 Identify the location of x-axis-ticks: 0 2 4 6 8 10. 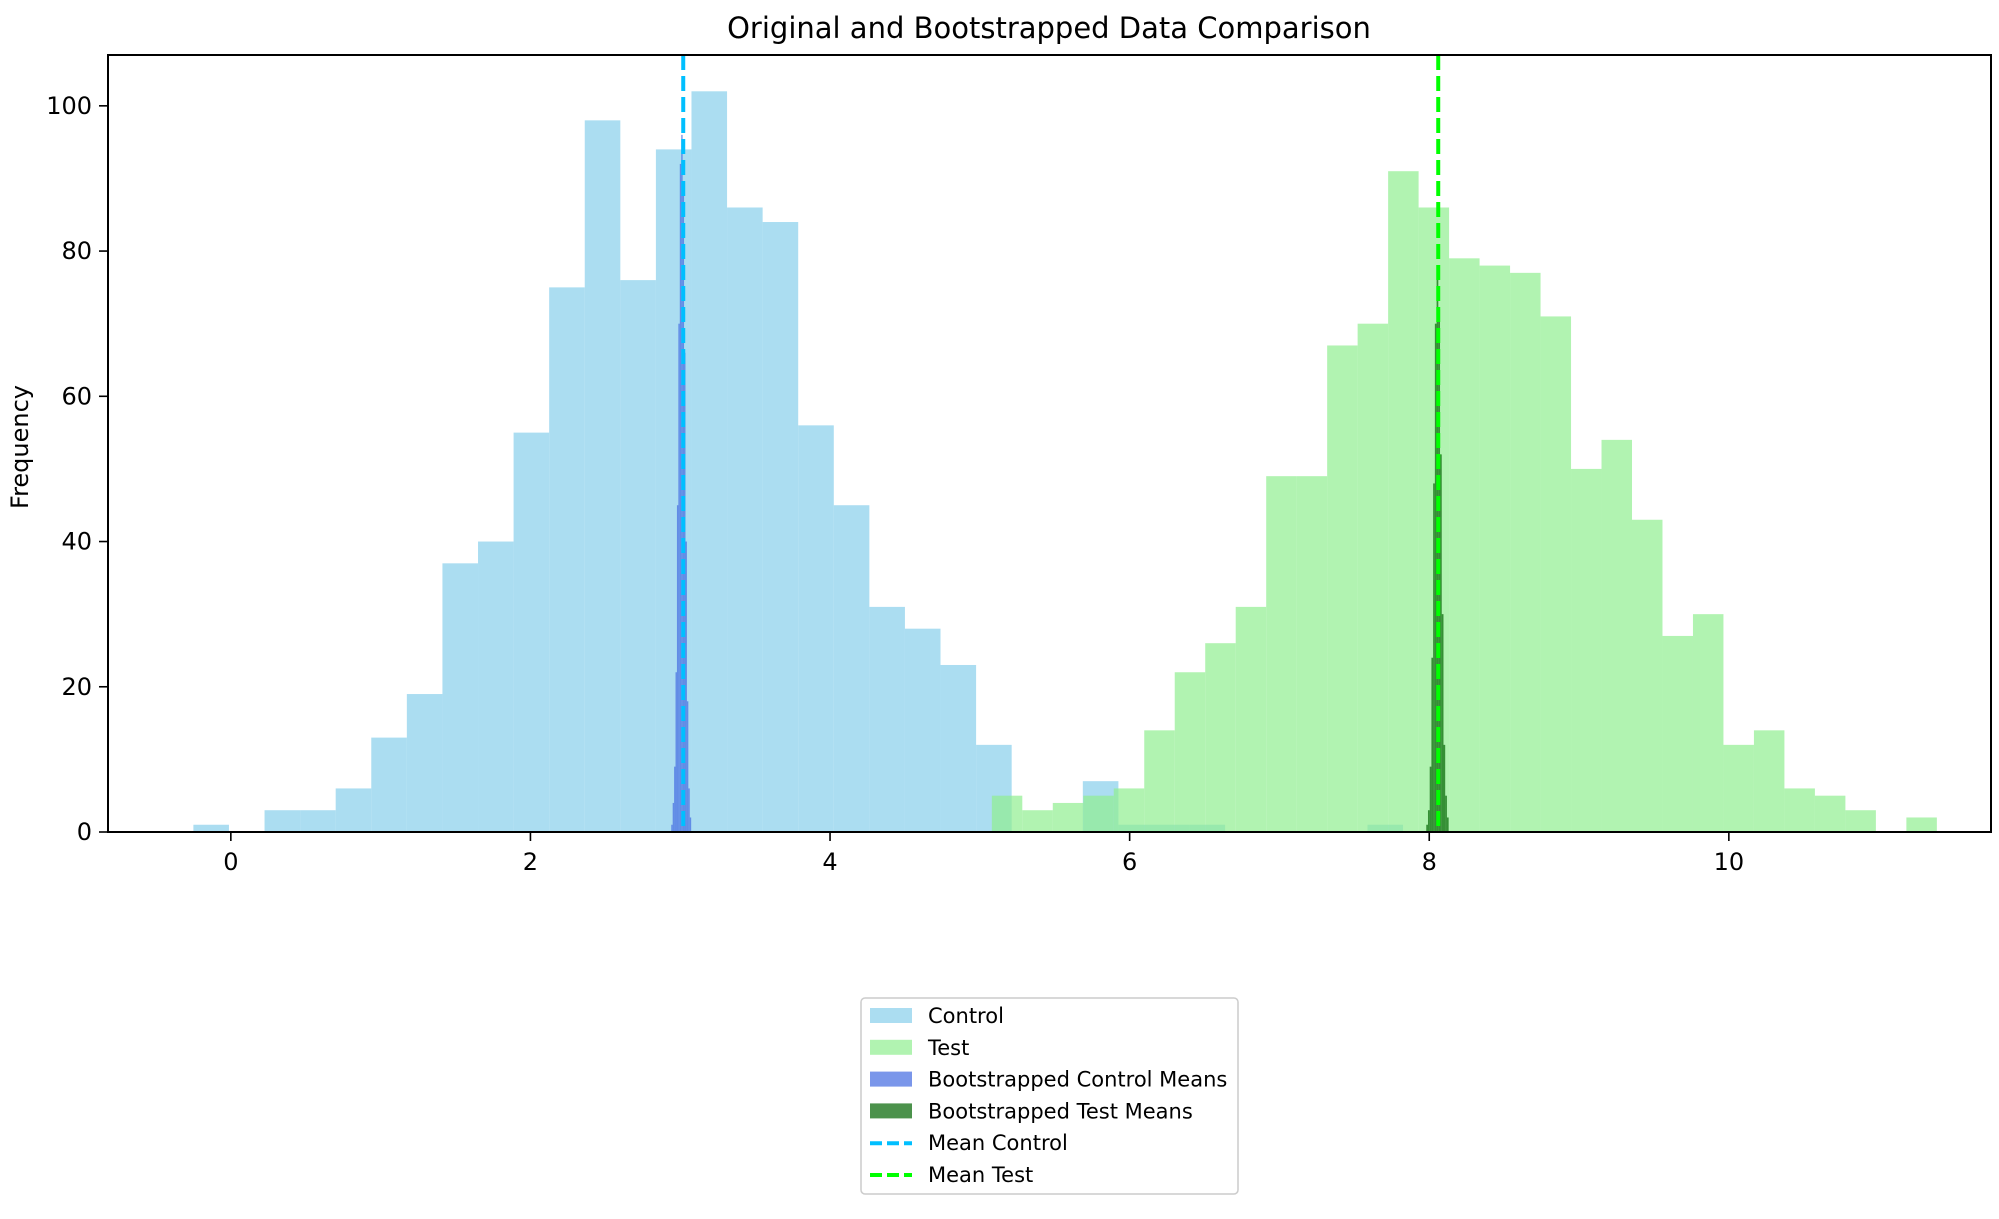
(983, 854).